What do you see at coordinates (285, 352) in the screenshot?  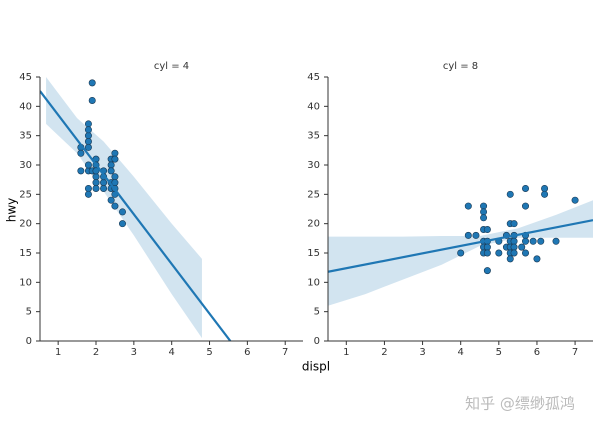 I see `x-tick-label: 7` at bounding box center [285, 352].